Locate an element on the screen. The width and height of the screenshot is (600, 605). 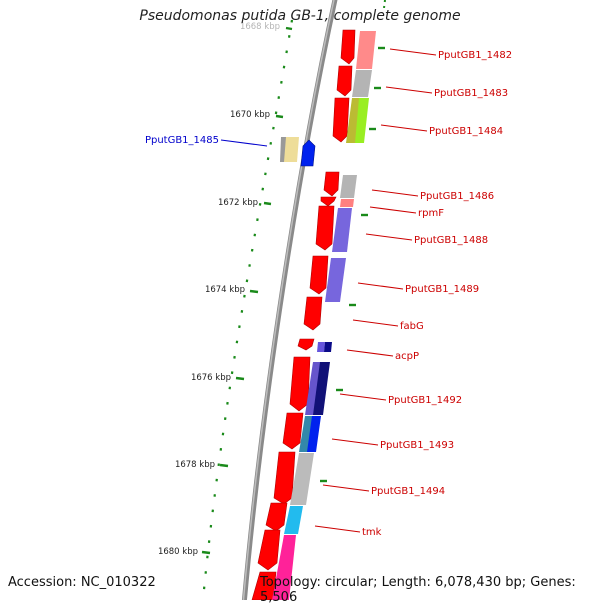
cds-arrow-reverse is located at coordinates (308, 153).